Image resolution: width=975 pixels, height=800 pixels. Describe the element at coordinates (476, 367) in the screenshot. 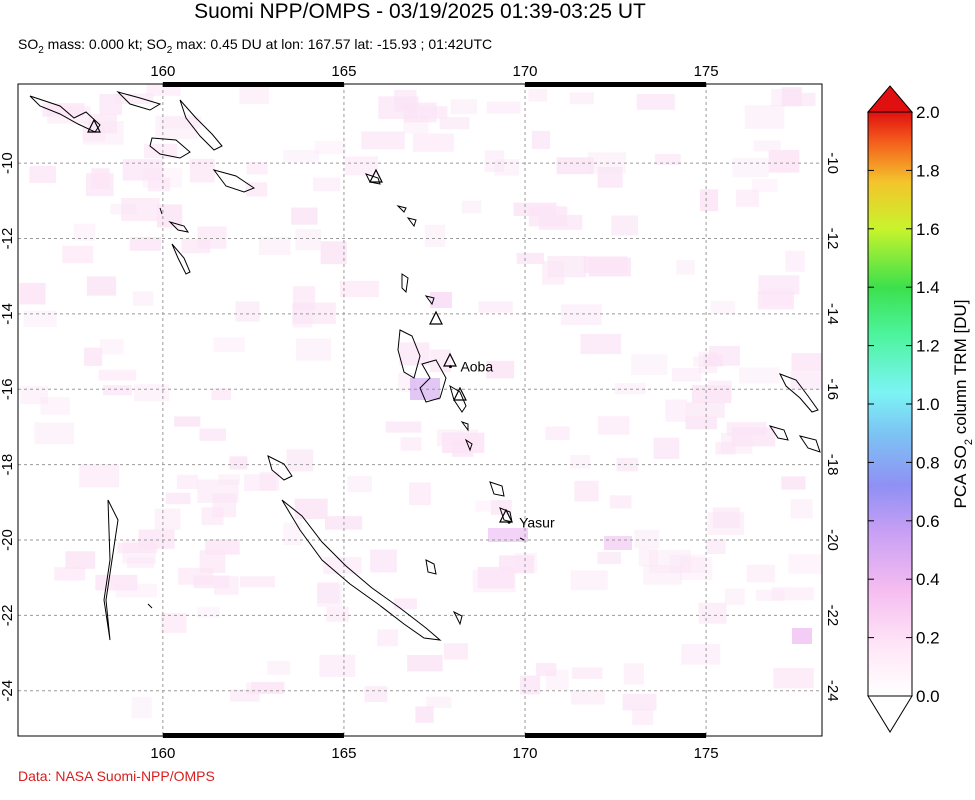

I see `place-label: Aoba` at that location.